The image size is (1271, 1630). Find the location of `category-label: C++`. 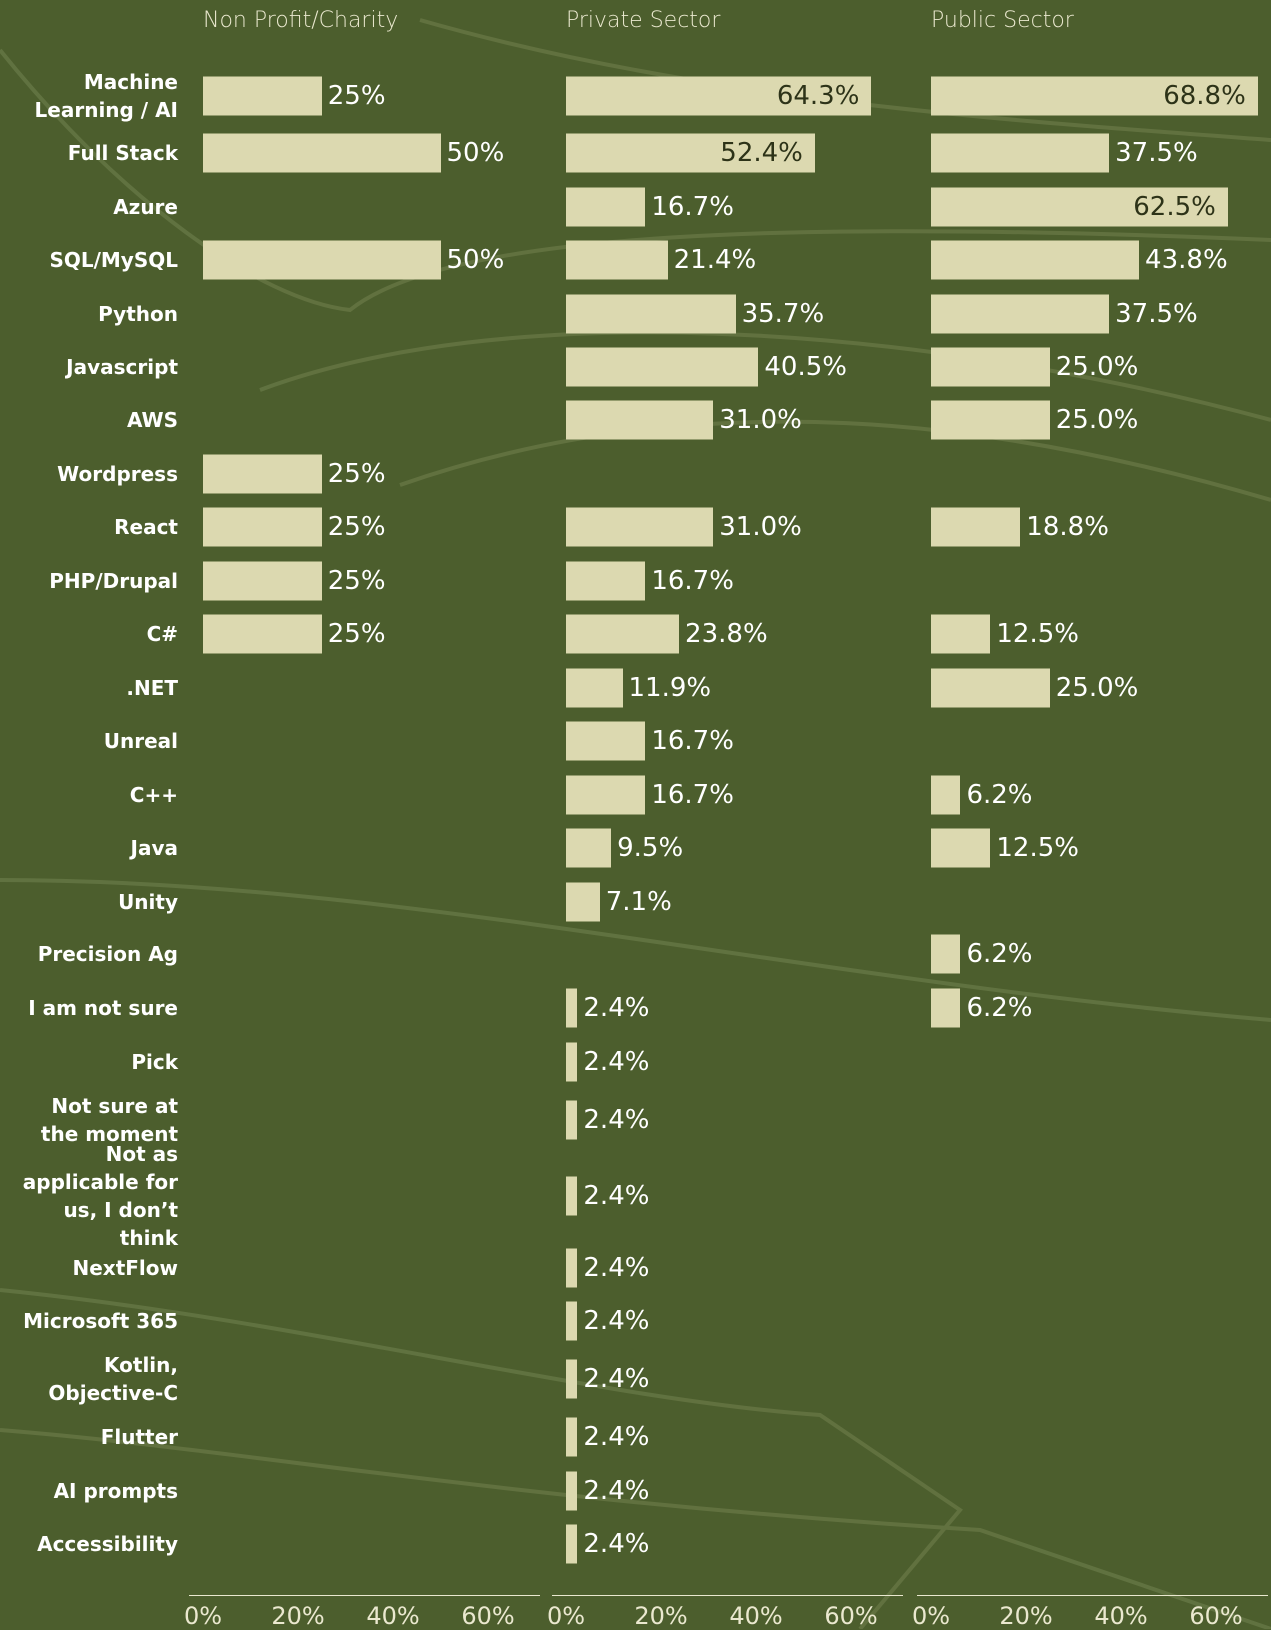

category-label: C++ is located at coordinates (153, 794).